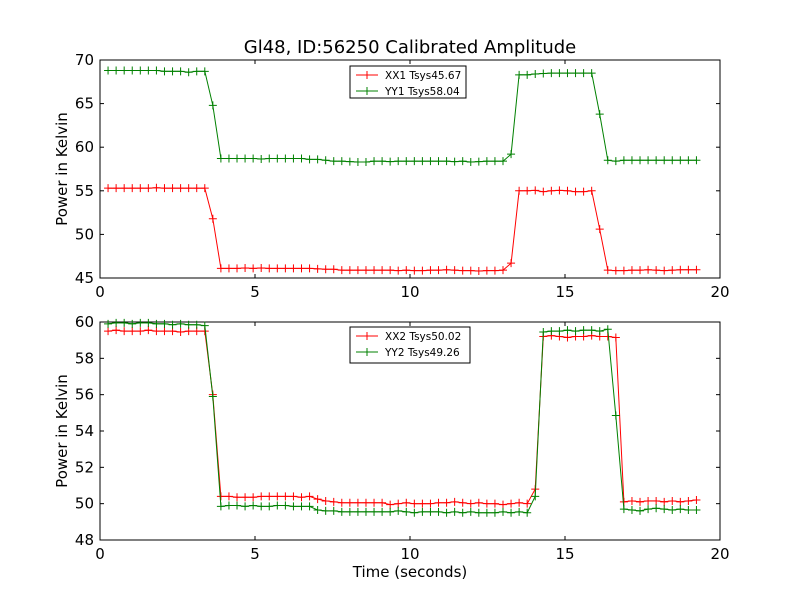  Describe the element at coordinates (423, 76) in the screenshot. I see `top-legend-label: XX1 Tsys45.67` at that location.